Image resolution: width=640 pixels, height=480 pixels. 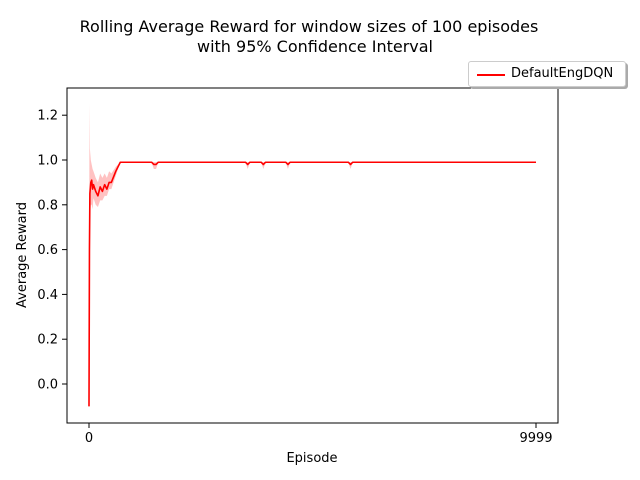 I want to click on y-axis-label: Average Reward, so click(x=22, y=255).